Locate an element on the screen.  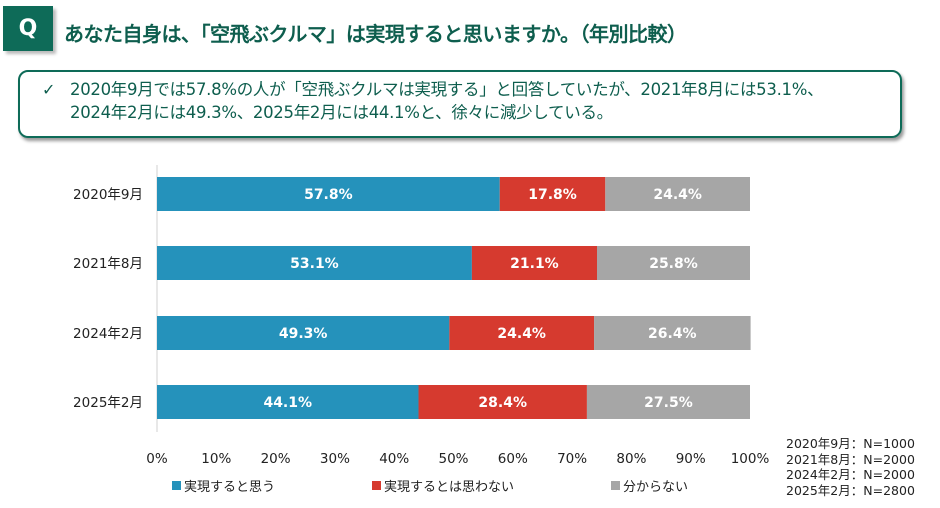
x-tick-label: 0% is located at coordinates (157, 459).